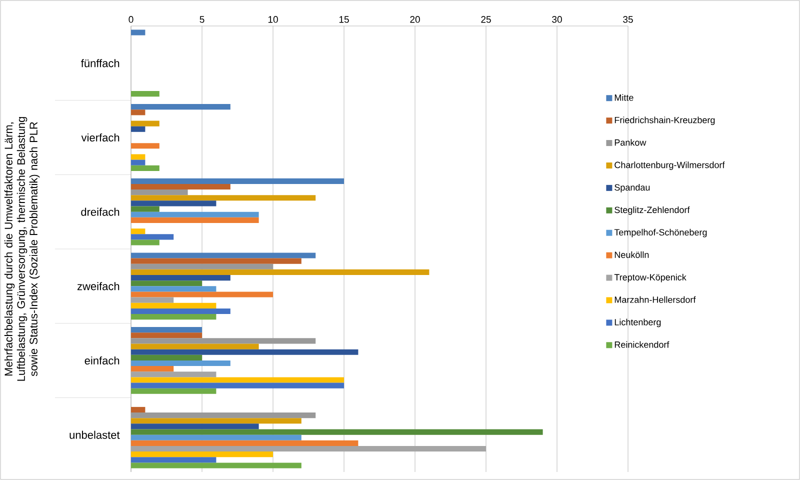 Image resolution: width=800 pixels, height=480 pixels. I want to click on legend-label: Spandau, so click(632, 188).